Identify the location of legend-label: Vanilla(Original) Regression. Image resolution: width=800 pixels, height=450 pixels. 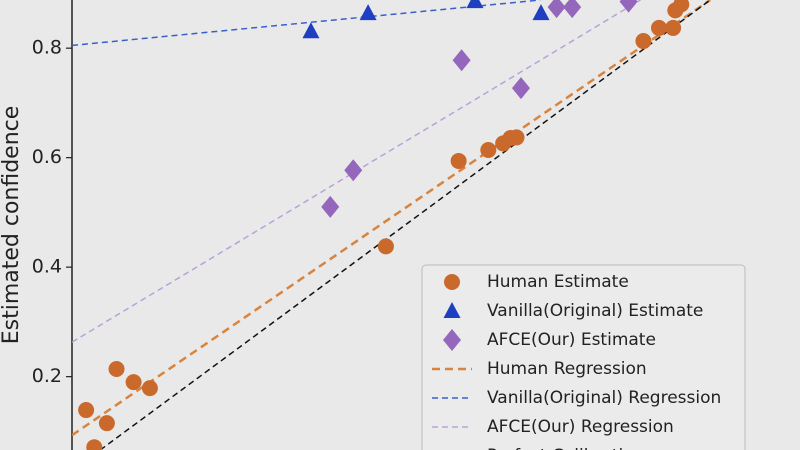
(604, 398).